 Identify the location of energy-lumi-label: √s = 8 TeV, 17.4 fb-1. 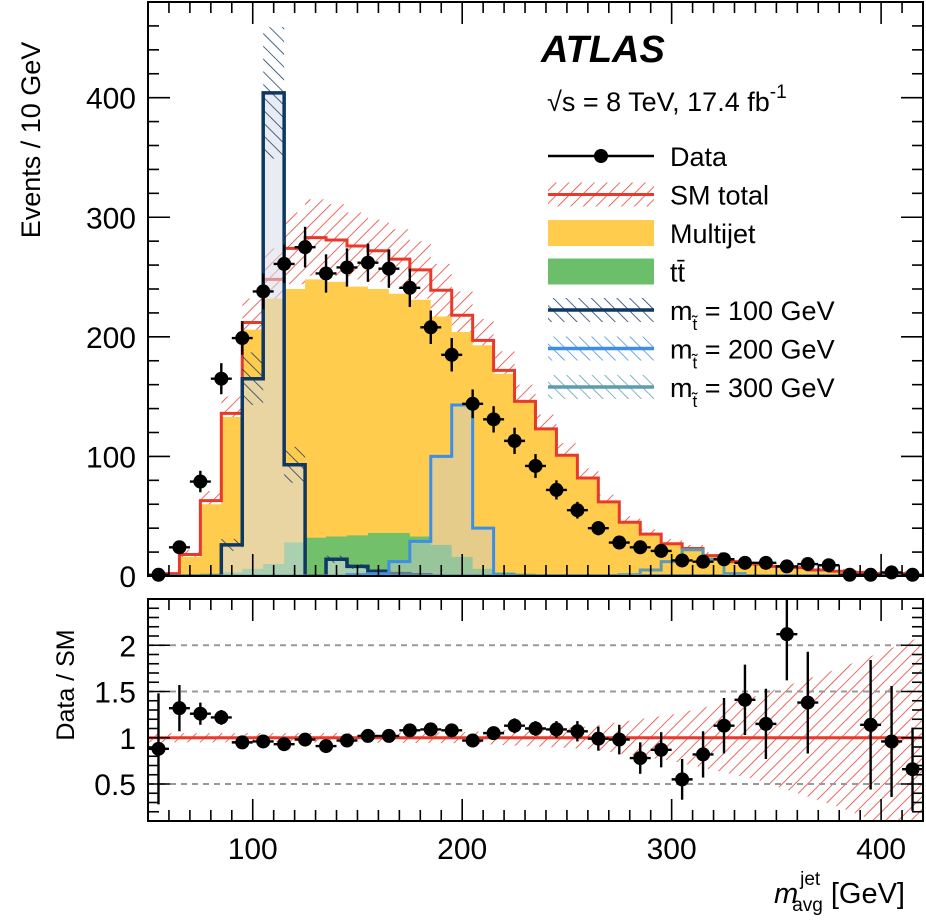
(667, 99).